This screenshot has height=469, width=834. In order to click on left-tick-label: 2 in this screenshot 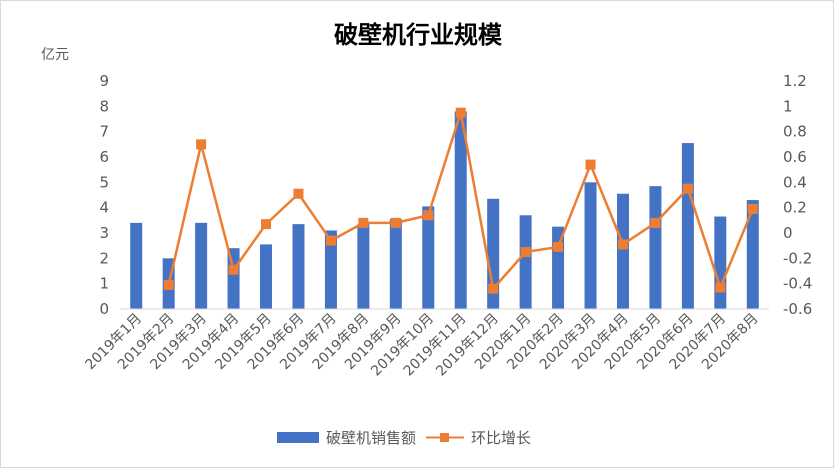, I will do `click(104, 258)`.